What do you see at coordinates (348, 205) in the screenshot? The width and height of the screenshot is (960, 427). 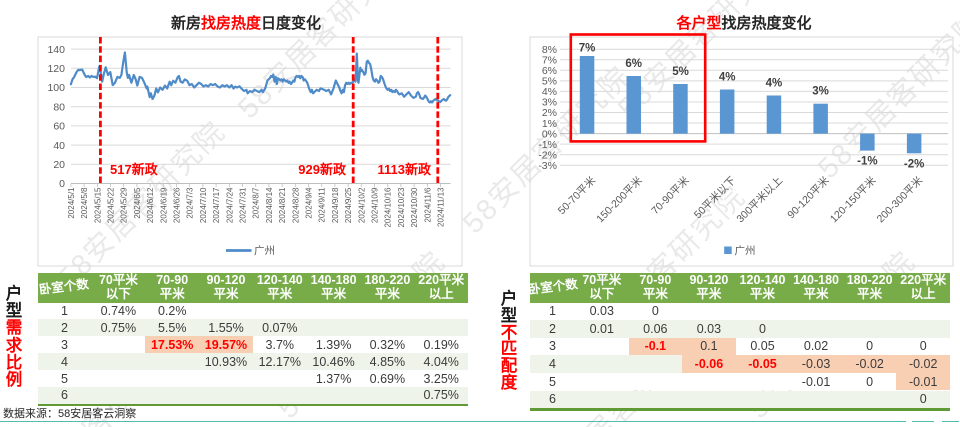 I see `svg-text: 2024/9/25` at bounding box center [348, 205].